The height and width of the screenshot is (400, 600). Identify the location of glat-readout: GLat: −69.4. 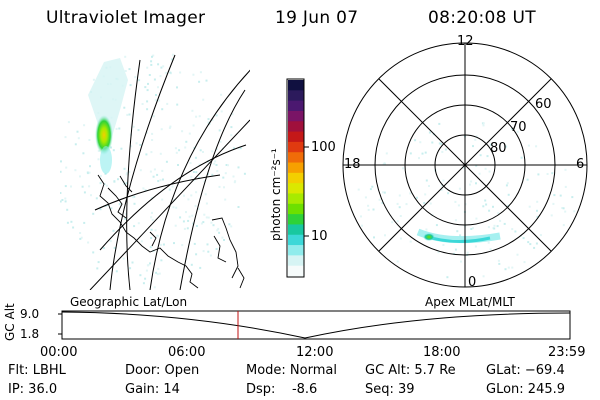
(525, 370).